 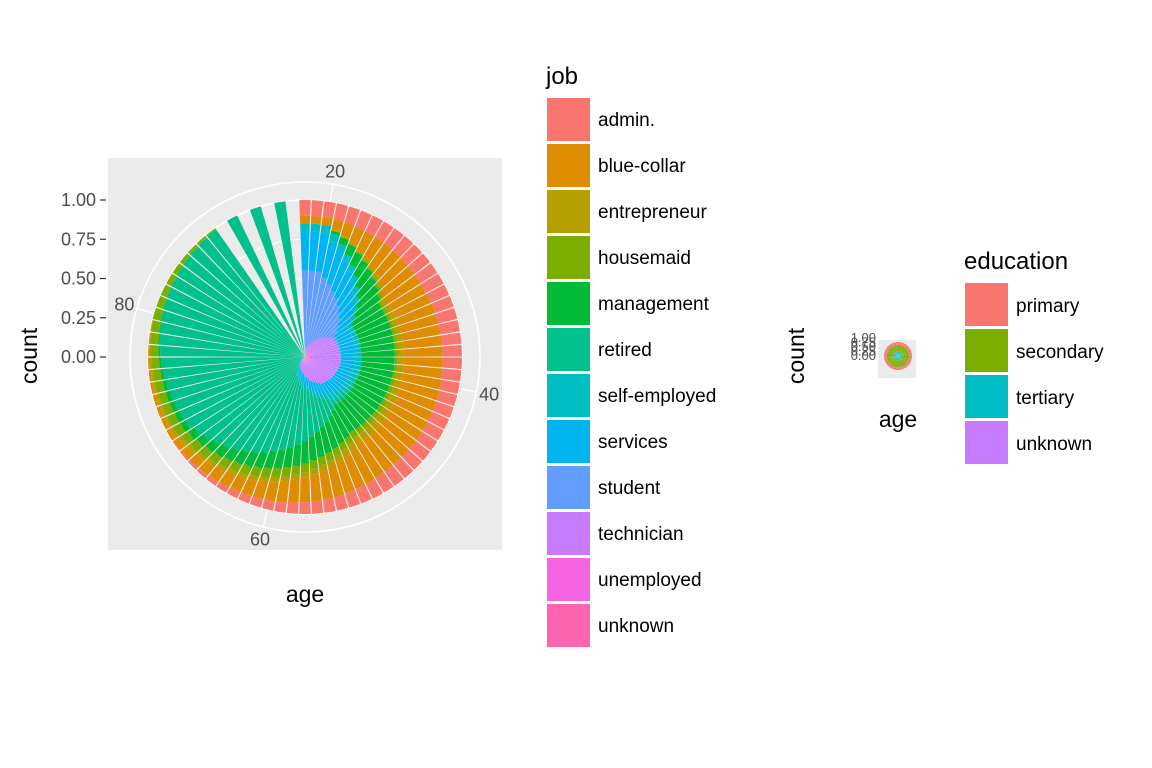 I want to click on chart1-bars, so click(x=305, y=356).